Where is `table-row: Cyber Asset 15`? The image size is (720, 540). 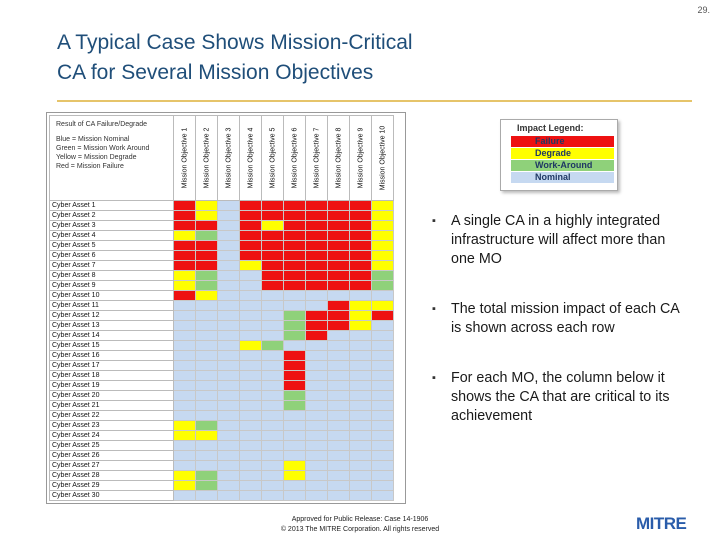
table-row: Cyber Asset 15 is located at coordinates (221, 345).